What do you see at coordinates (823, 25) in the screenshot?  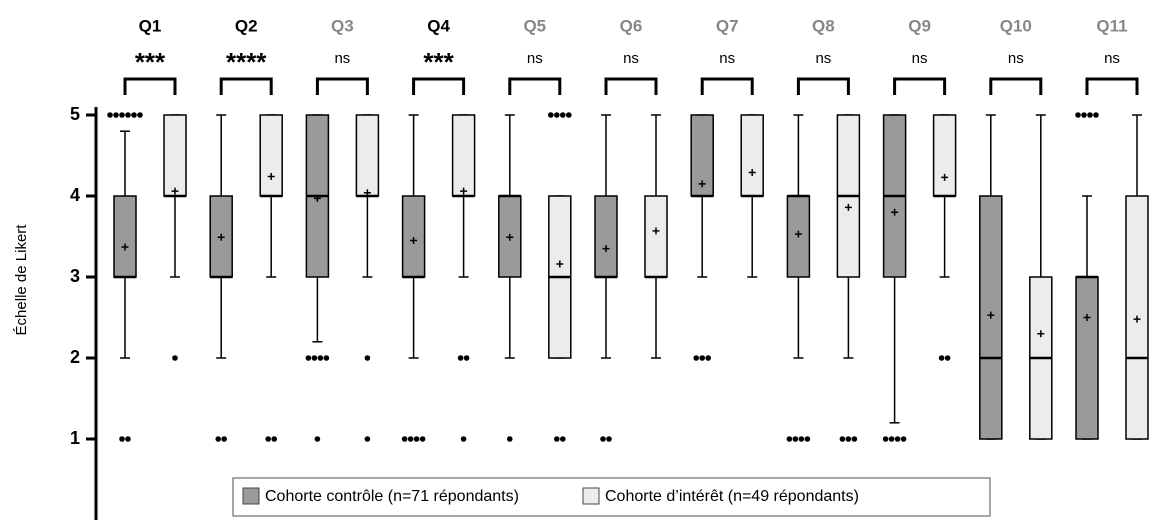 I see `question-label: Q8` at bounding box center [823, 25].